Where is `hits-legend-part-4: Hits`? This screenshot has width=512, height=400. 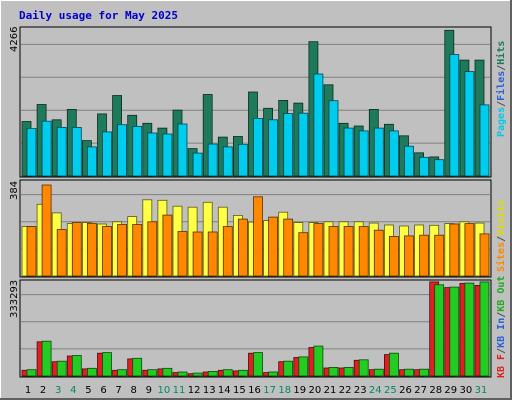
hits-legend-part-4: Hits is located at coordinates (501, 53).